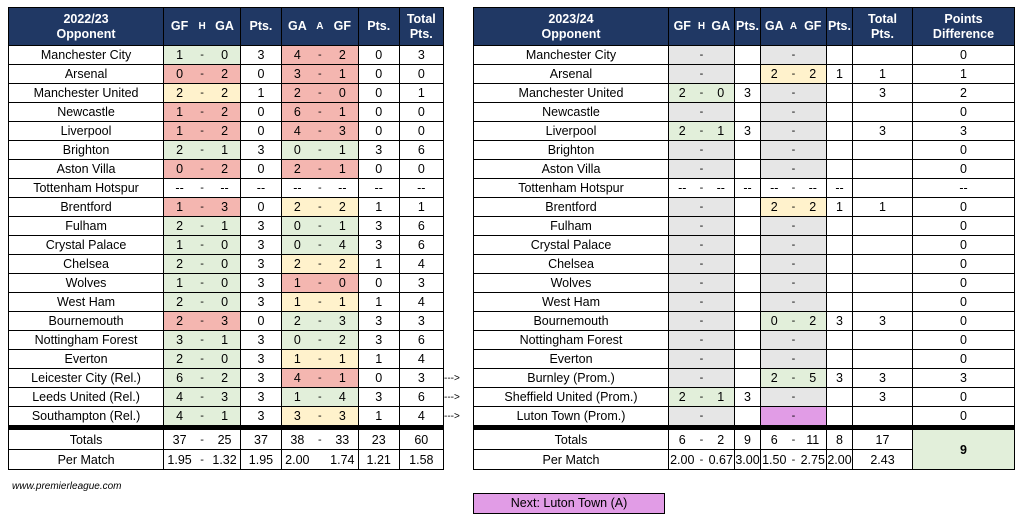 The width and height of the screenshot is (1024, 517). I want to click on opponent-name: Chelsea, so click(571, 264).